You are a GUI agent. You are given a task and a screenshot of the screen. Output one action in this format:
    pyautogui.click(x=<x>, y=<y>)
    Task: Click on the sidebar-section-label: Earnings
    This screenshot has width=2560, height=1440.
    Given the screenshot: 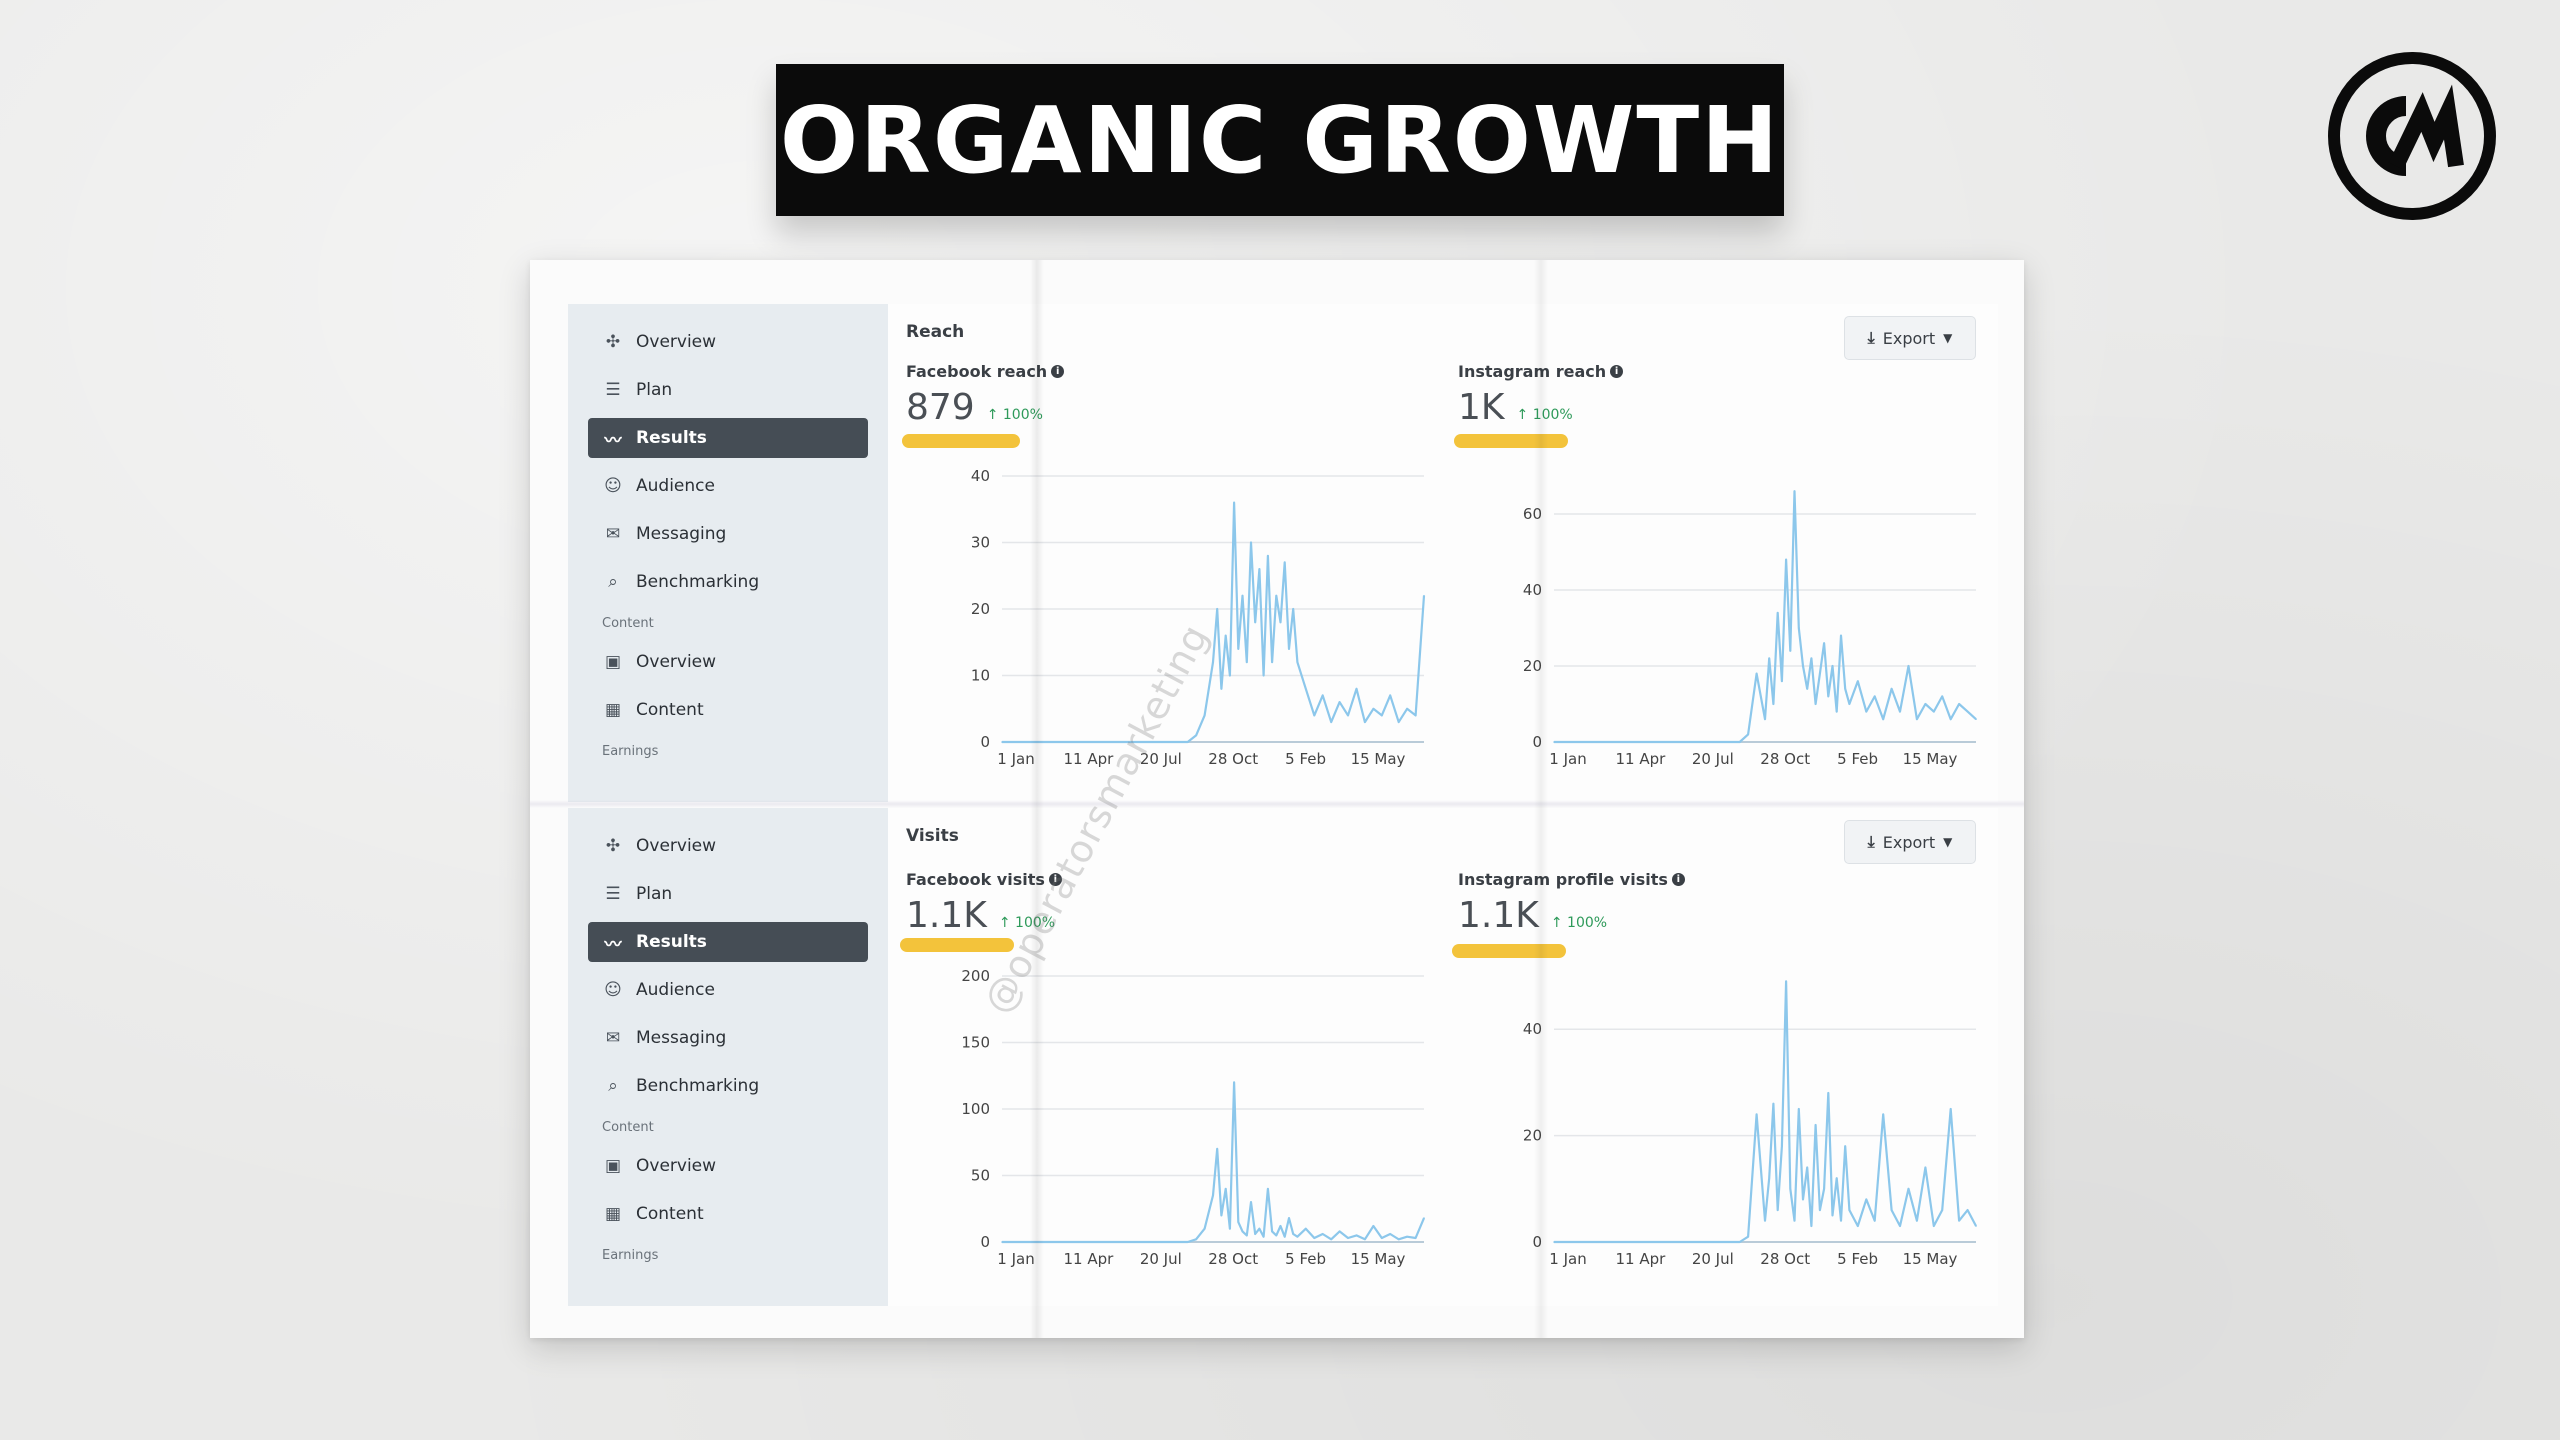 What is the action you would take?
    pyautogui.click(x=630, y=1255)
    